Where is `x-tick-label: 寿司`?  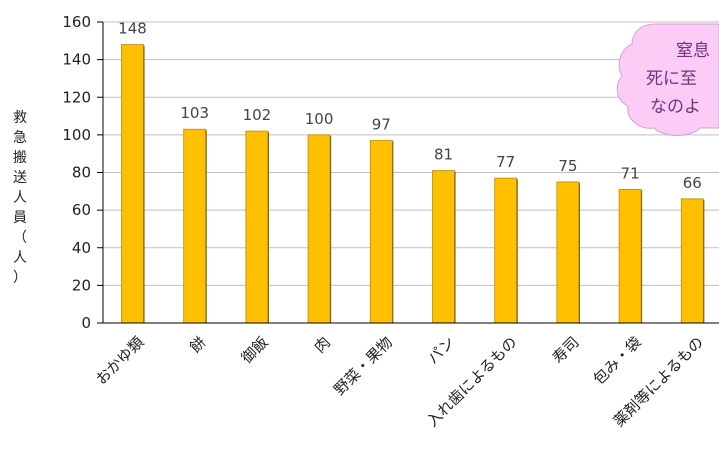
x-tick-label: 寿司 is located at coordinates (566, 350).